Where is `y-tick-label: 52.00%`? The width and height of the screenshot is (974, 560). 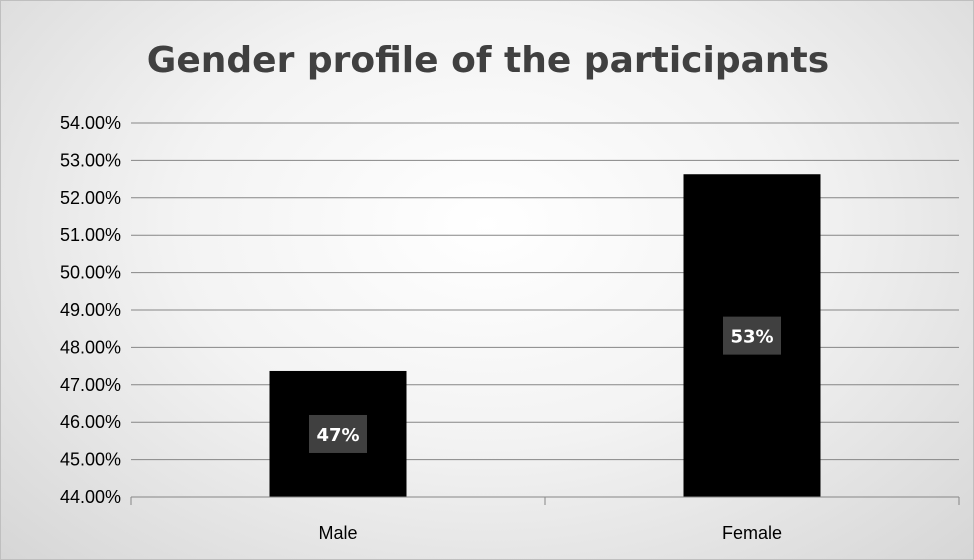
y-tick-label: 52.00% is located at coordinates (90, 198).